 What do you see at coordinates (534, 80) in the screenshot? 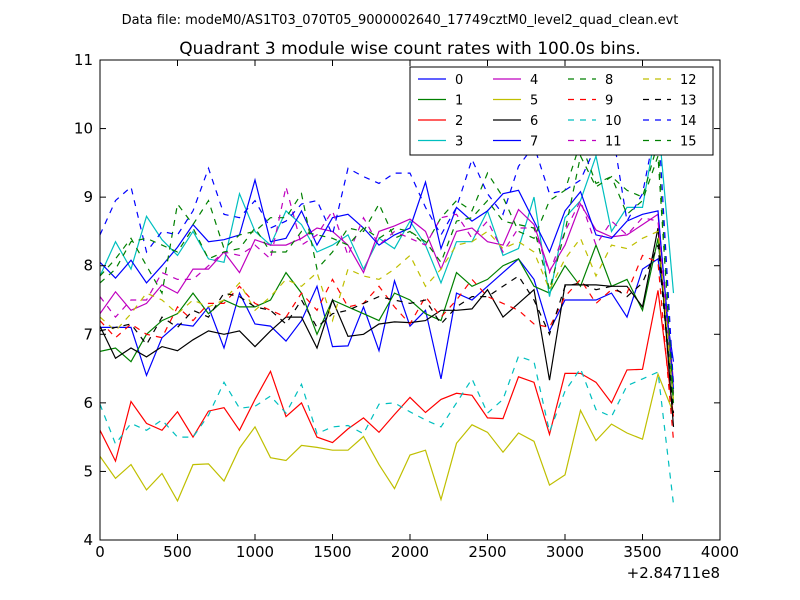
I see `legend-label-4: 4` at bounding box center [534, 80].